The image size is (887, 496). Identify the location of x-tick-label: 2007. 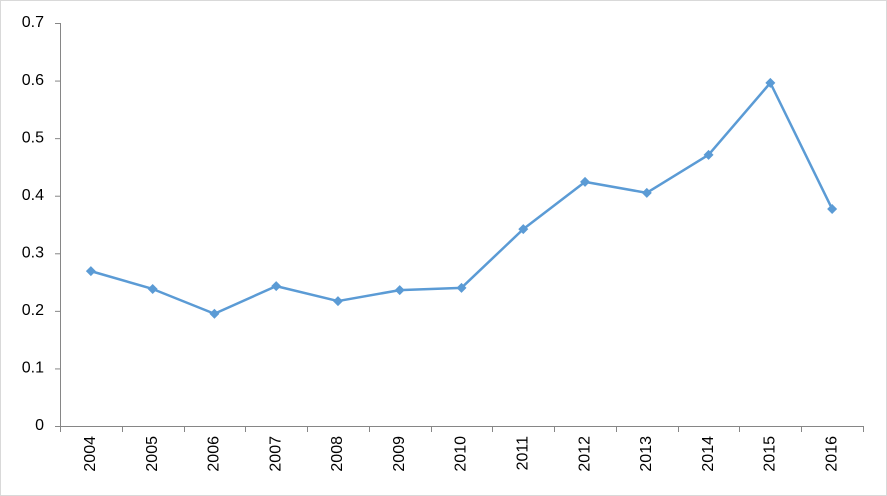
(275, 454).